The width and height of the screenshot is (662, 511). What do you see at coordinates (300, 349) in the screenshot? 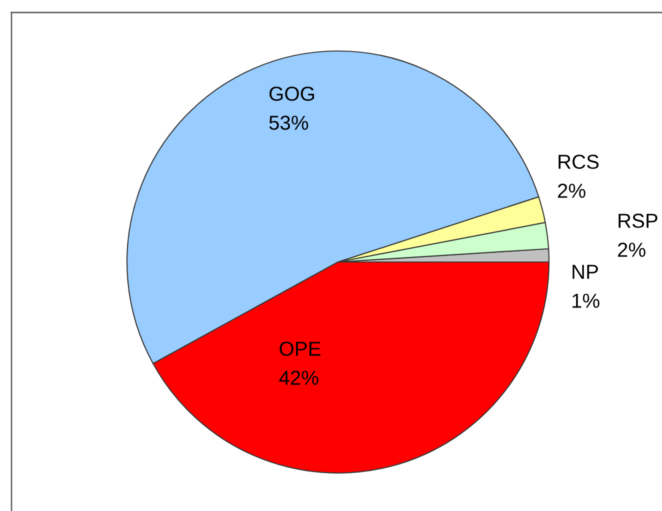
I see `slice-label: OPE` at bounding box center [300, 349].